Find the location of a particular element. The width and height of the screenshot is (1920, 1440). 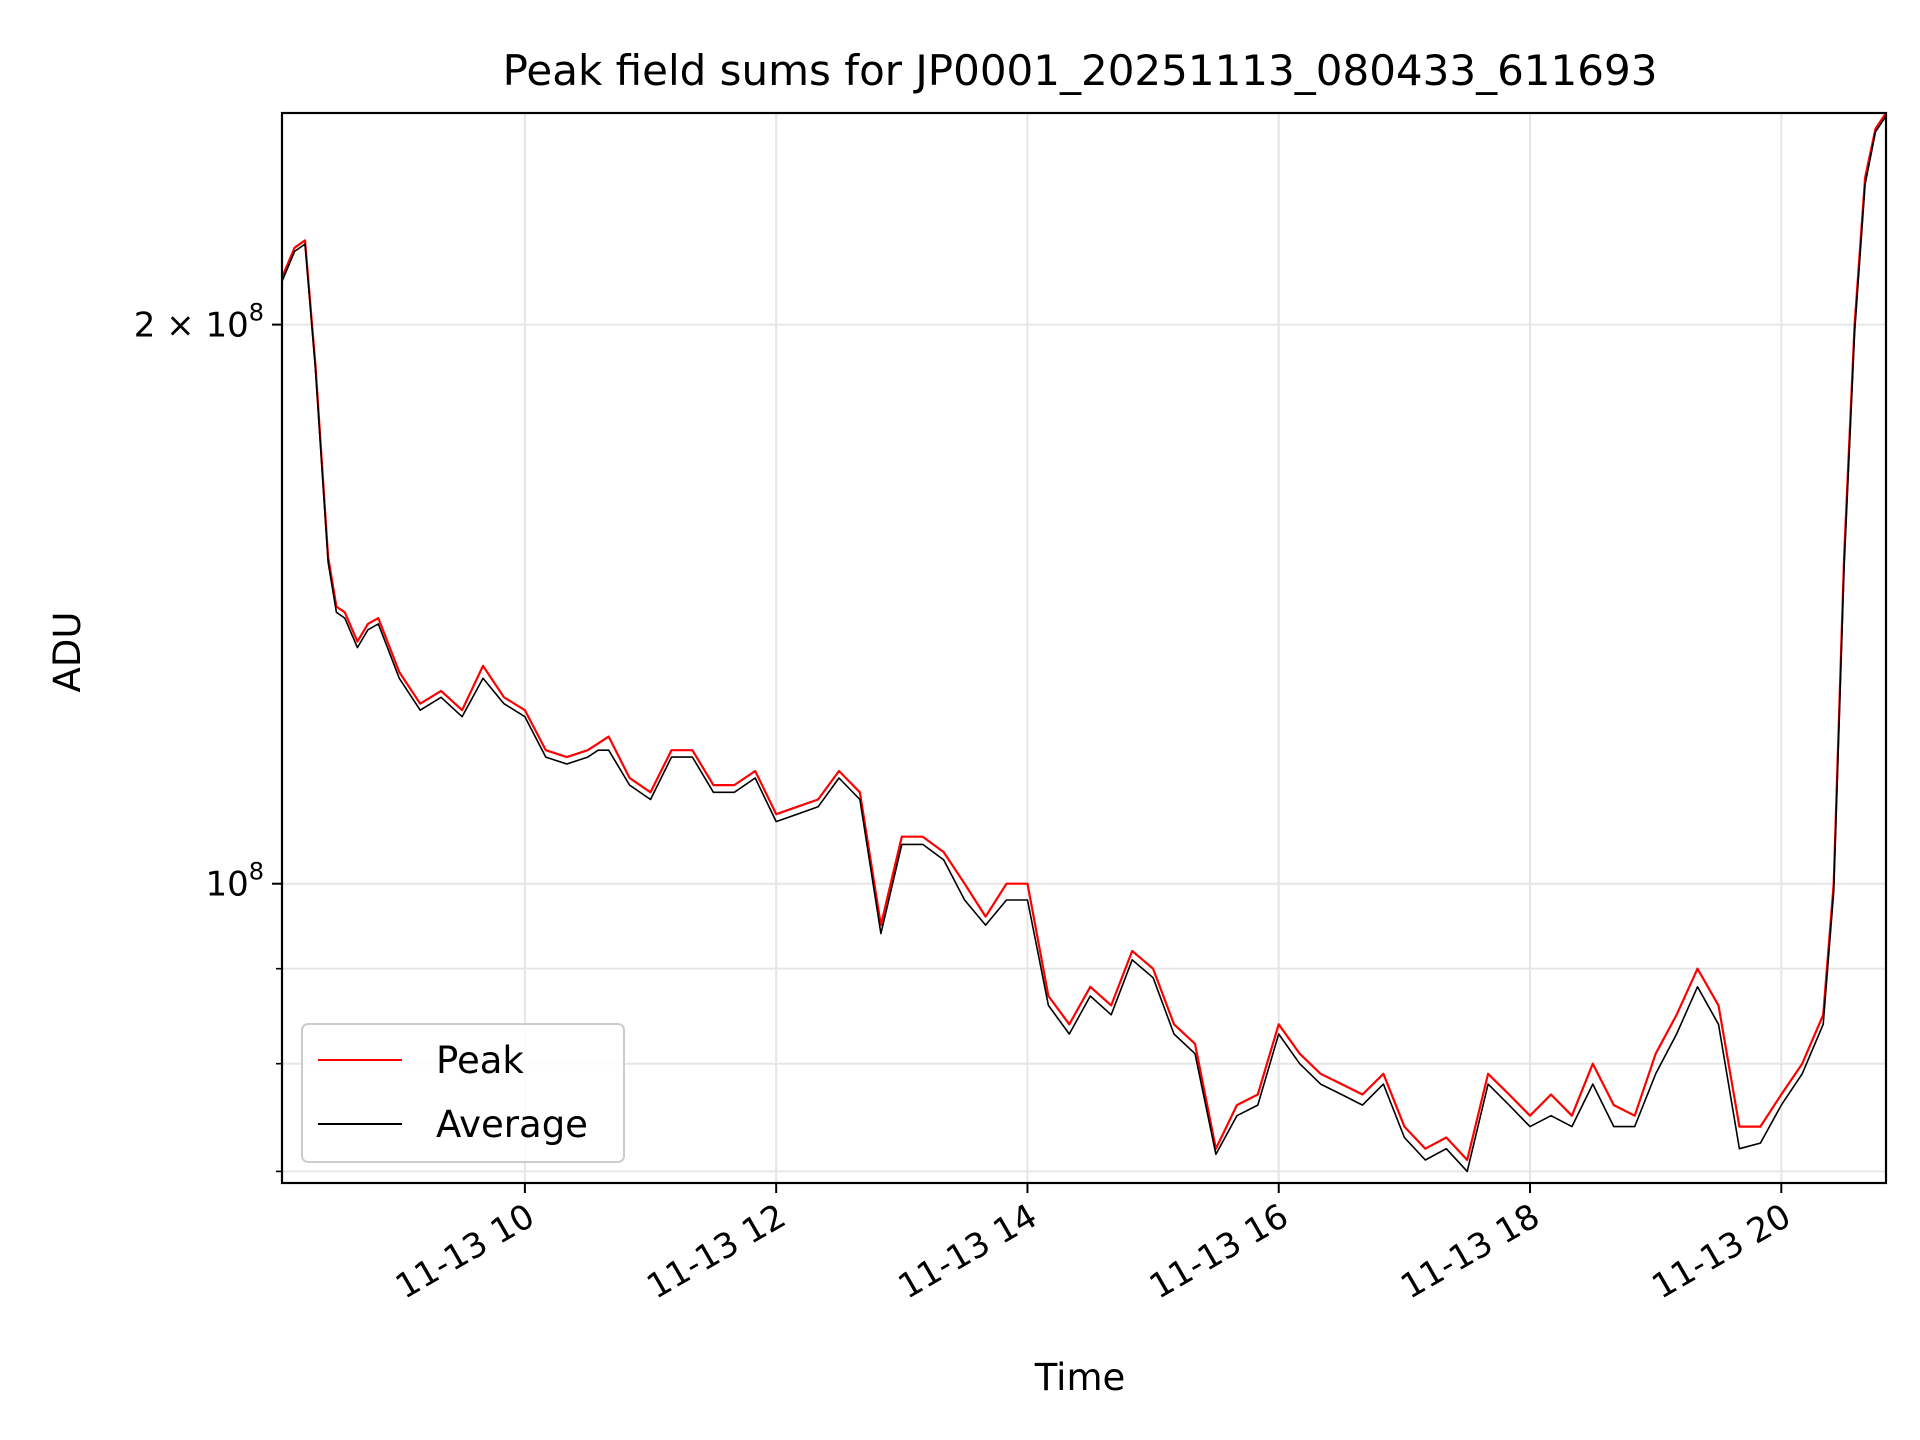

legend-box is located at coordinates (463, 1093).